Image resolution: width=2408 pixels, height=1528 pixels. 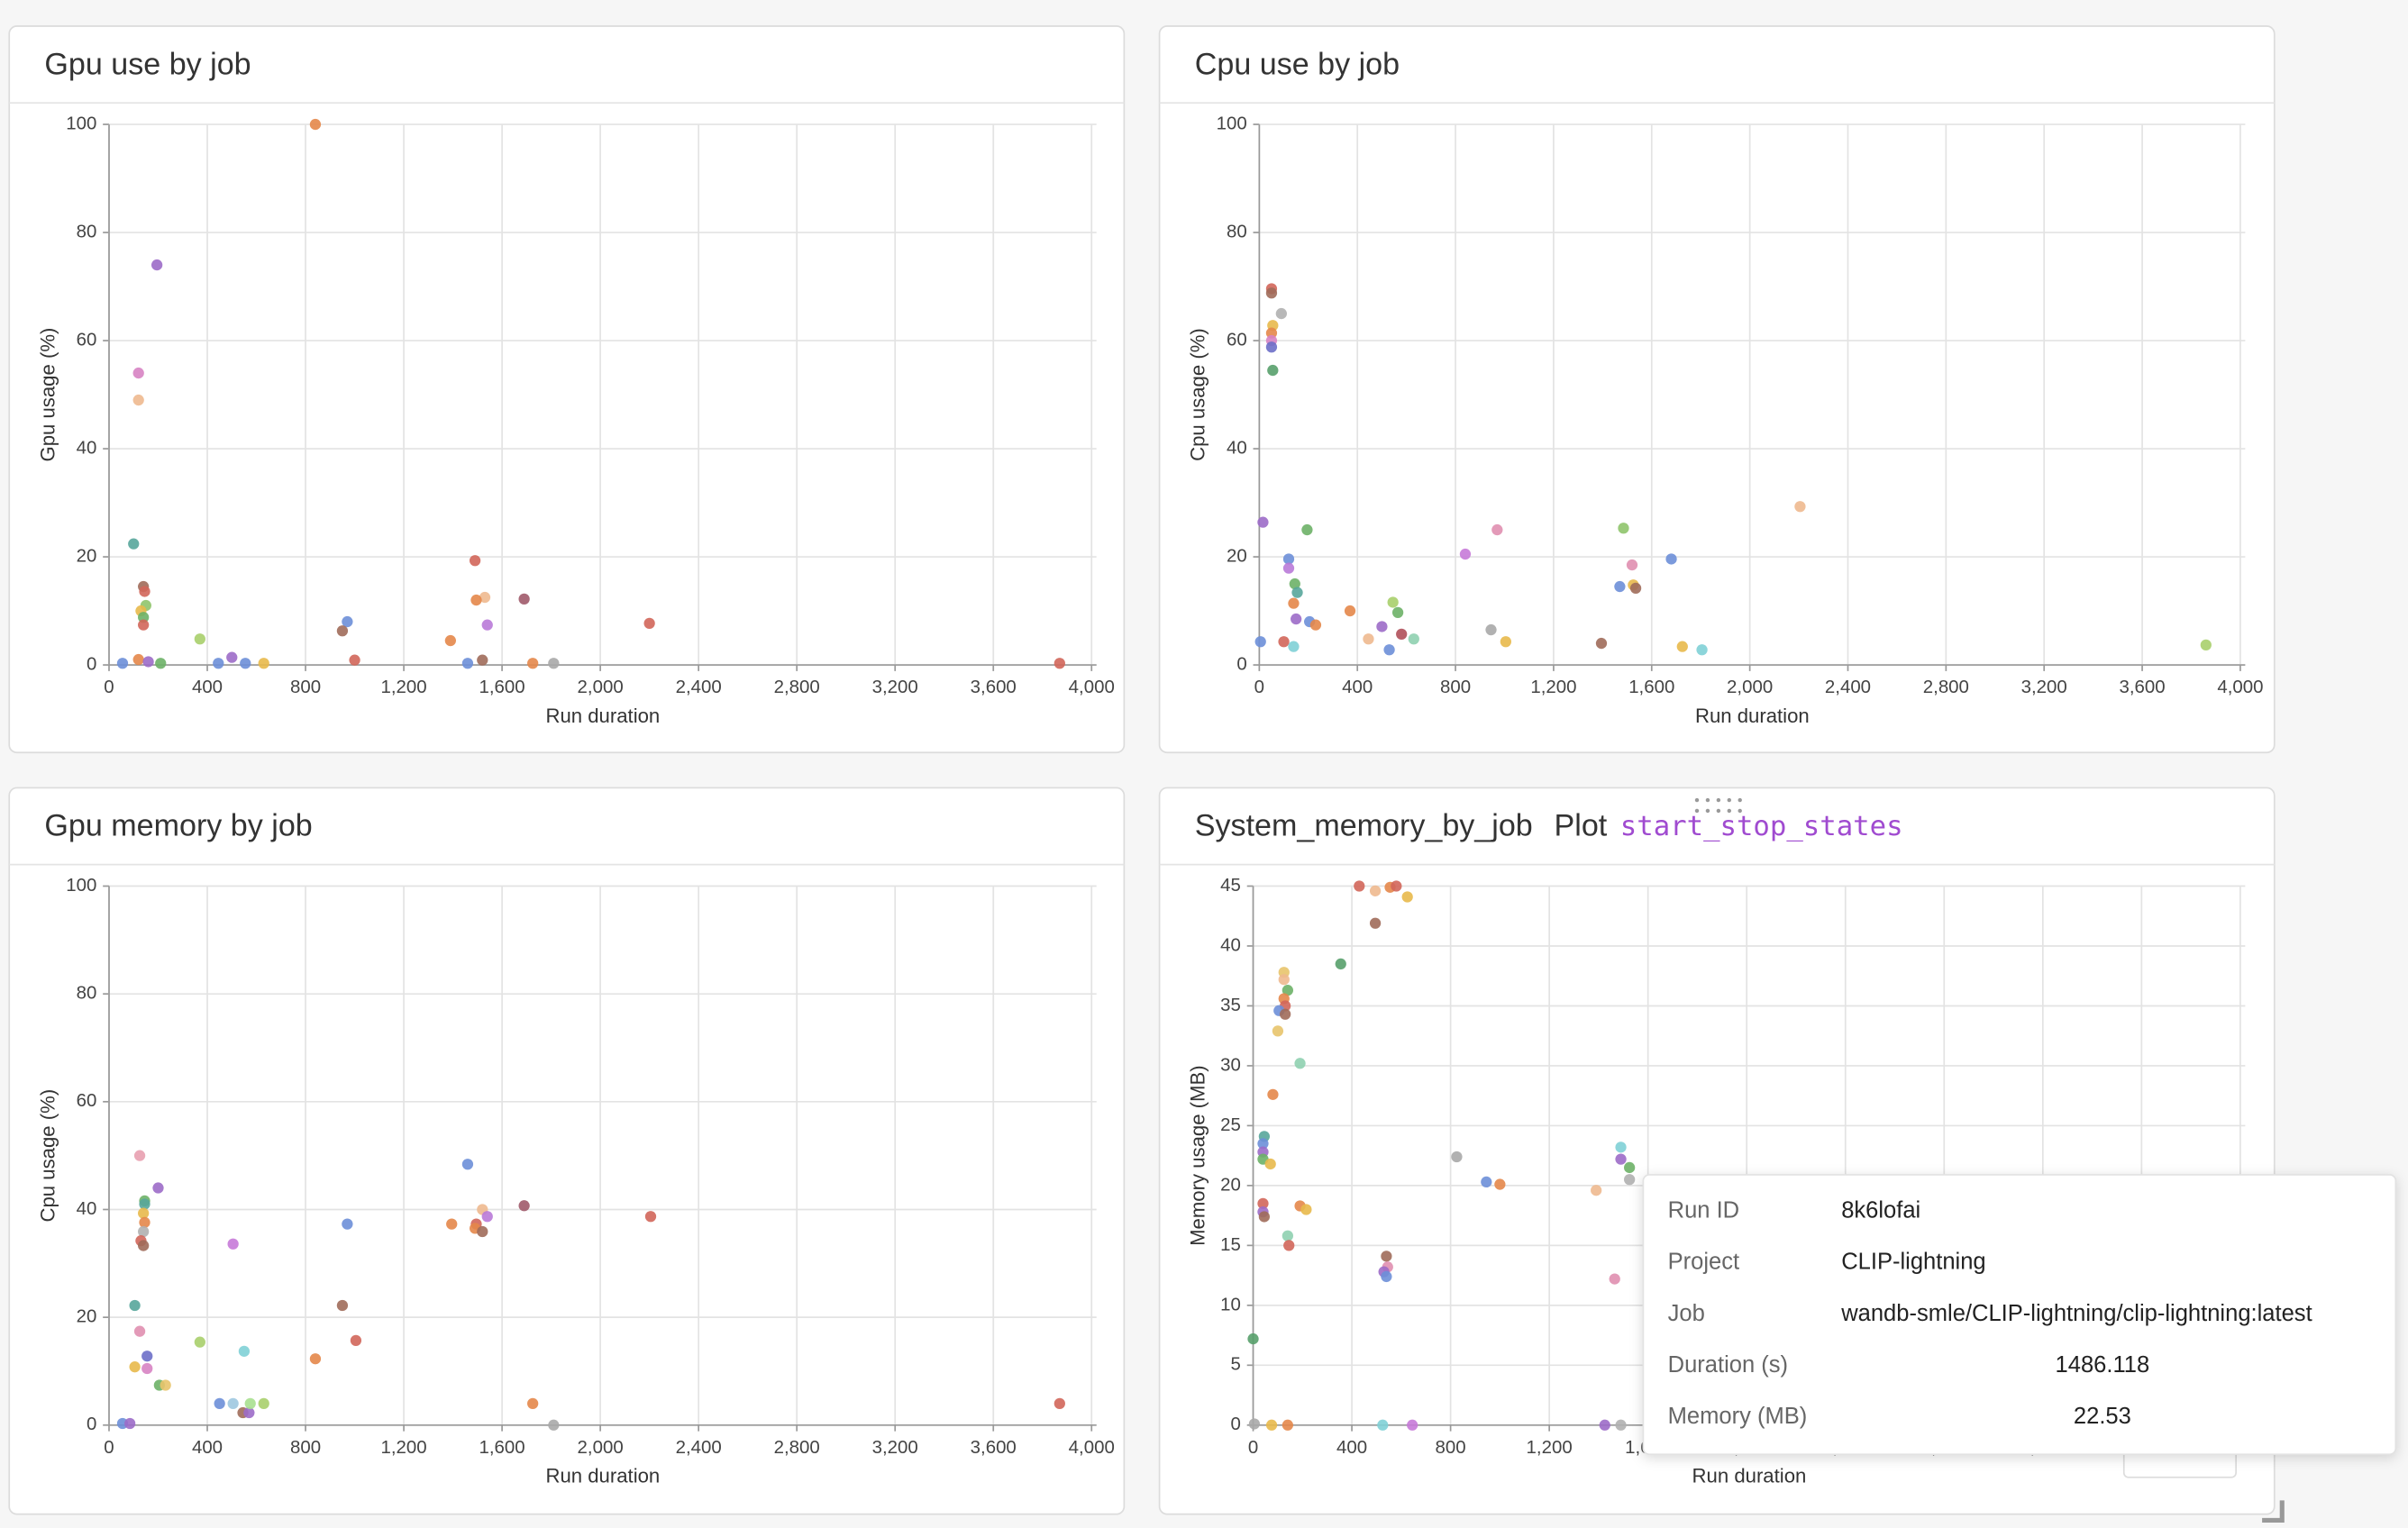 What do you see at coordinates (1686, 1313) in the screenshot?
I see `tooltip-label: Job` at bounding box center [1686, 1313].